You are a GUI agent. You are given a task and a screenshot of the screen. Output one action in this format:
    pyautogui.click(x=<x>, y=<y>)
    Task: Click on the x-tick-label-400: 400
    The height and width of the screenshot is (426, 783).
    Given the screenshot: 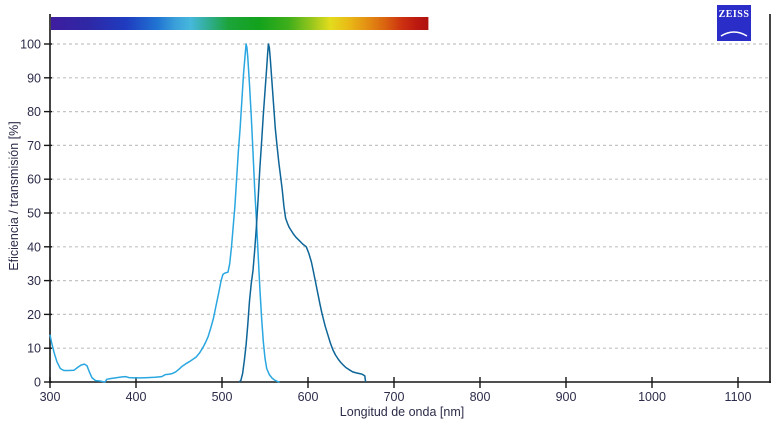 What is the action you would take?
    pyautogui.click(x=136, y=397)
    